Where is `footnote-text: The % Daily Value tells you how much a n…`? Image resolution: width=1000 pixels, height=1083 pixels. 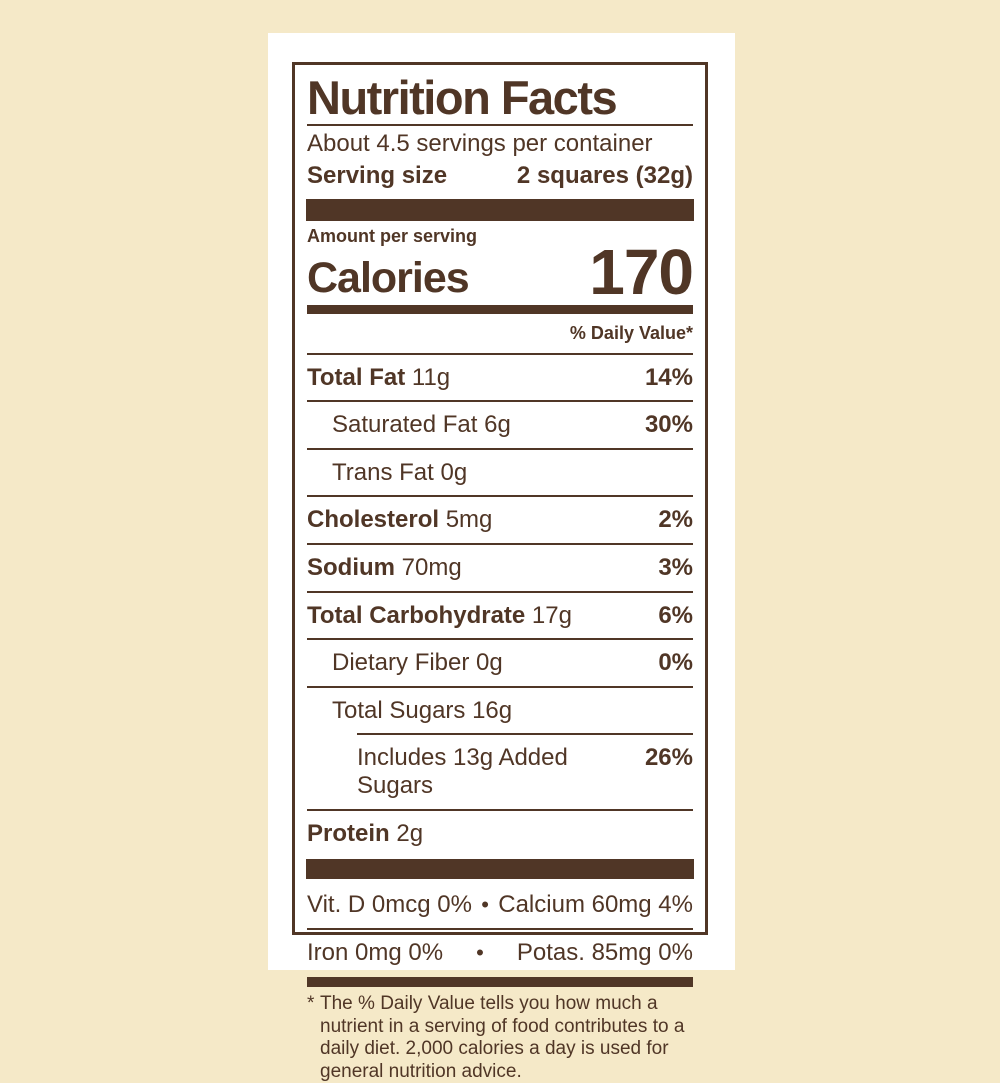
footnote-text: The % Daily Value tells you how much a n… is located at coordinates (502, 1037).